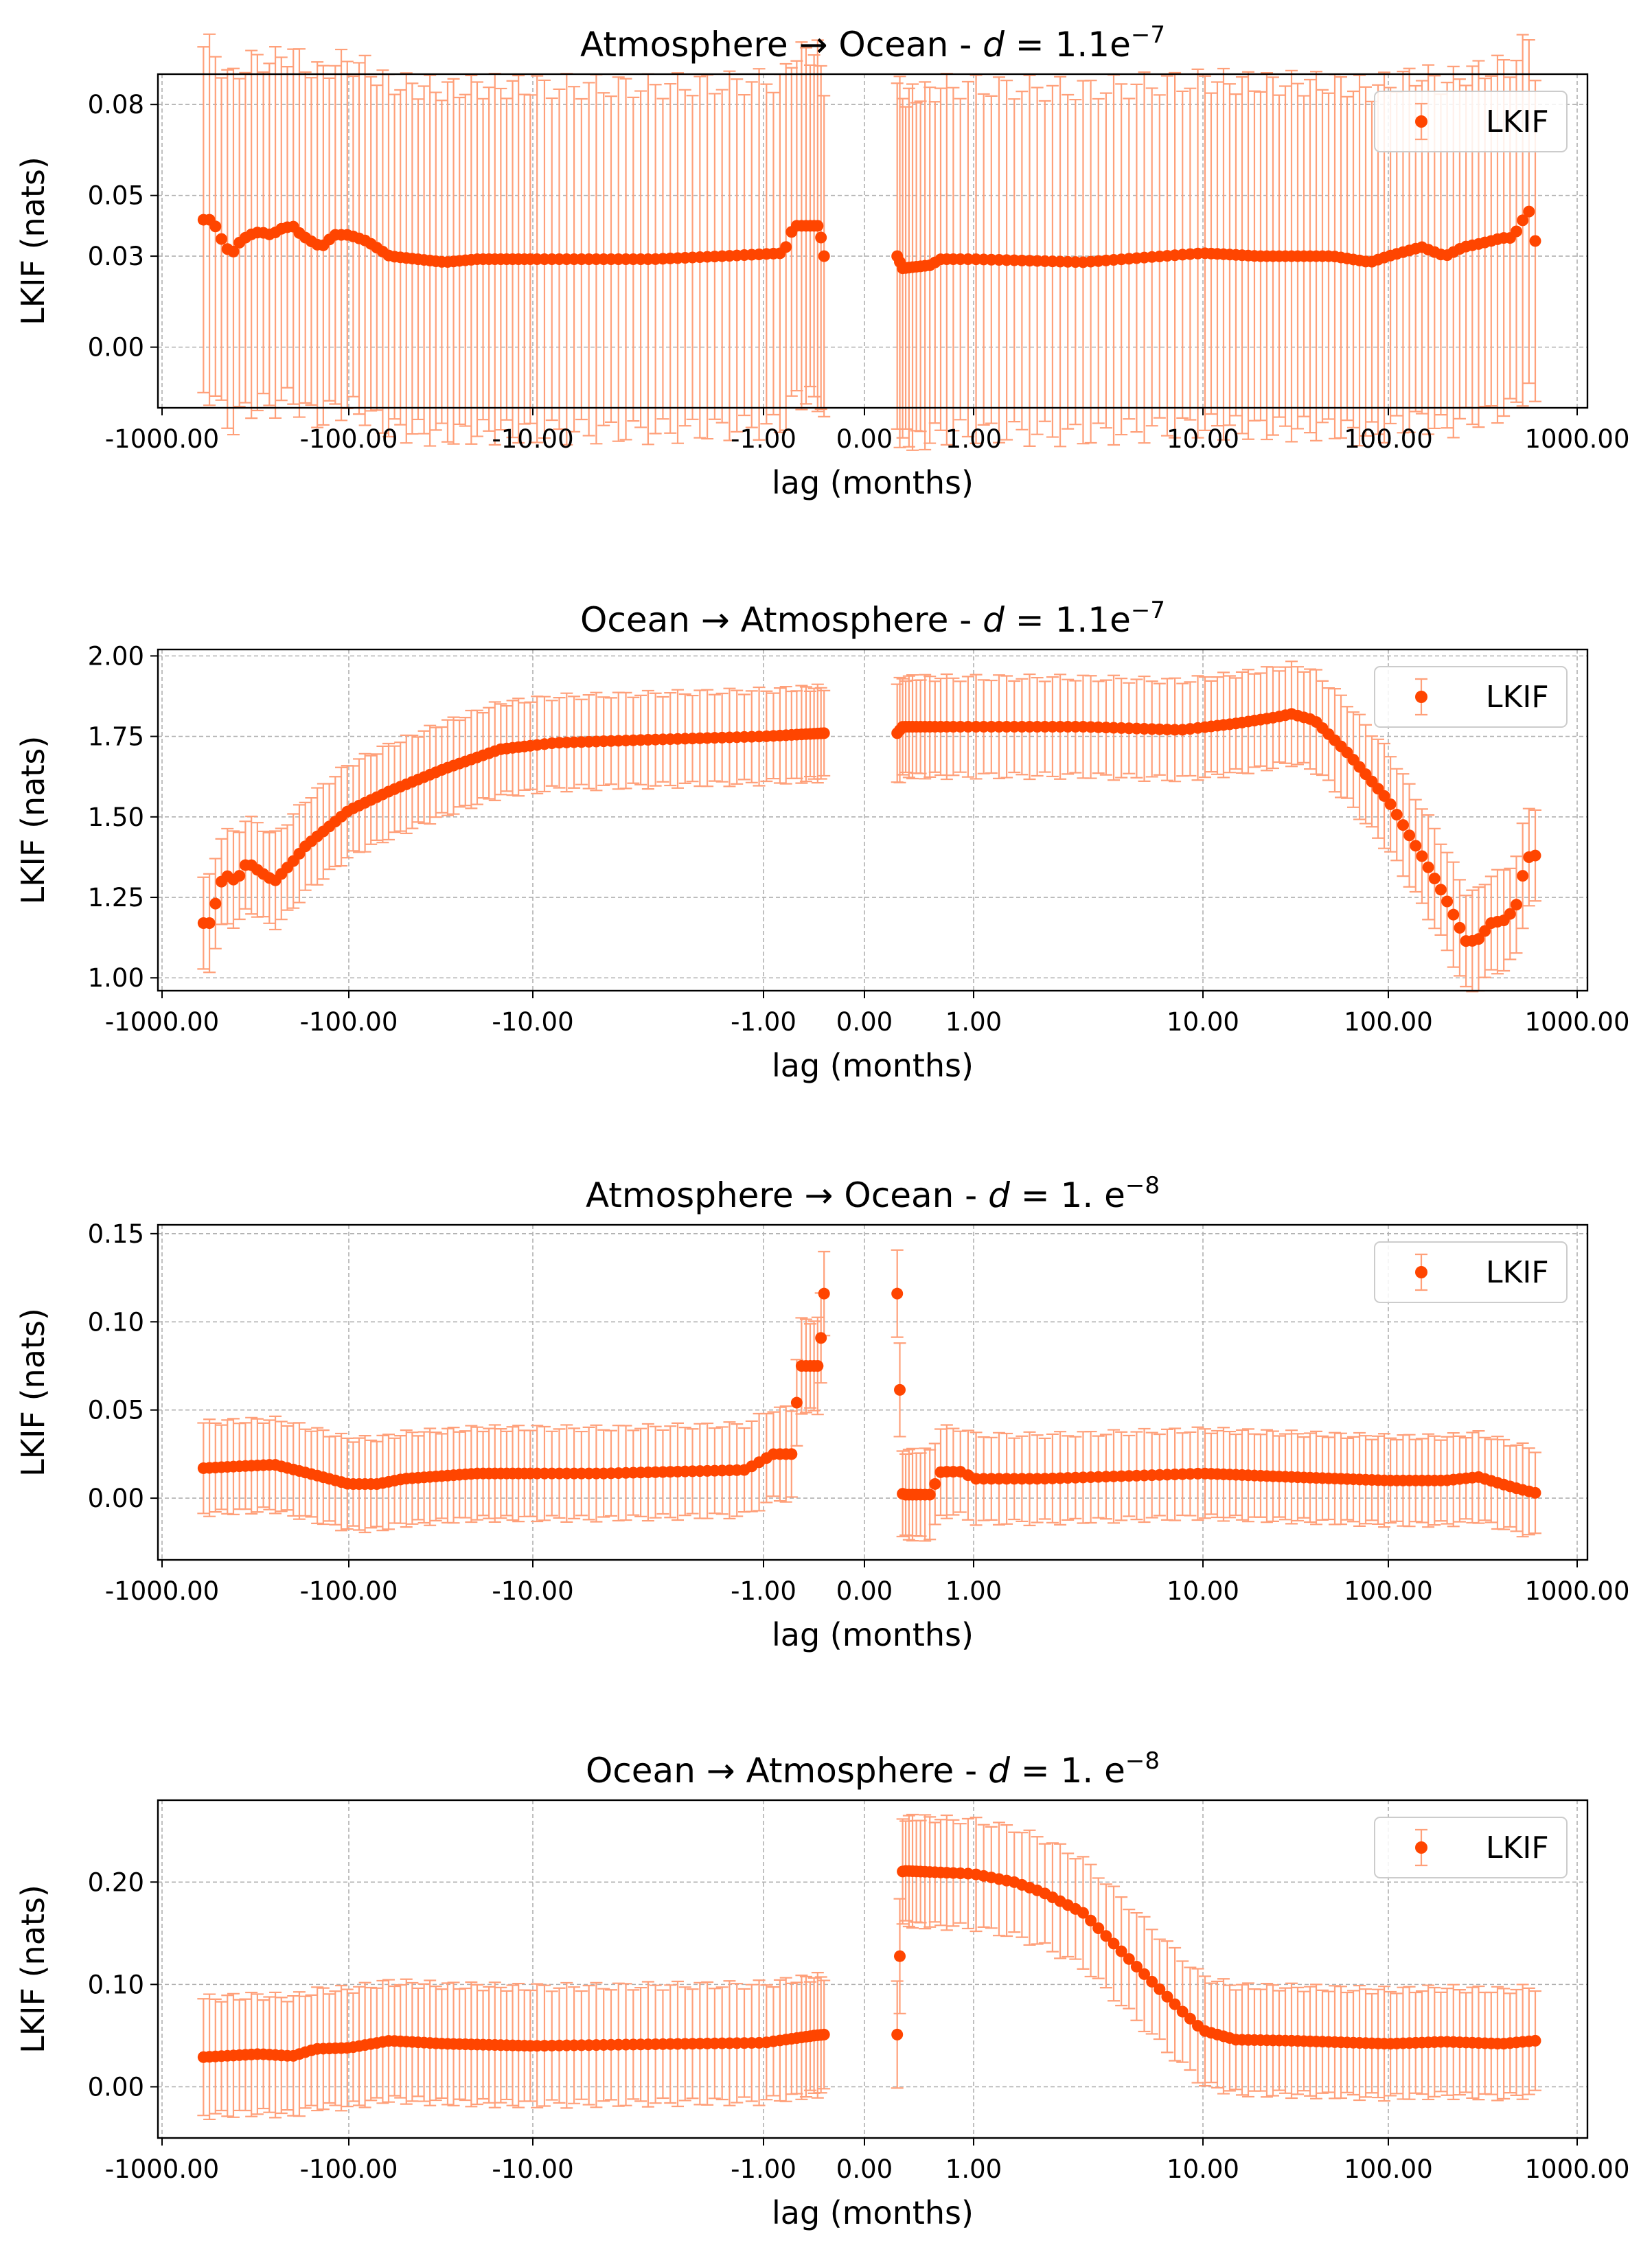  What do you see at coordinates (873, 43) in the screenshot?
I see `chart-title: Atmosphere → Ocean - d = 1.1e−7` at bounding box center [873, 43].